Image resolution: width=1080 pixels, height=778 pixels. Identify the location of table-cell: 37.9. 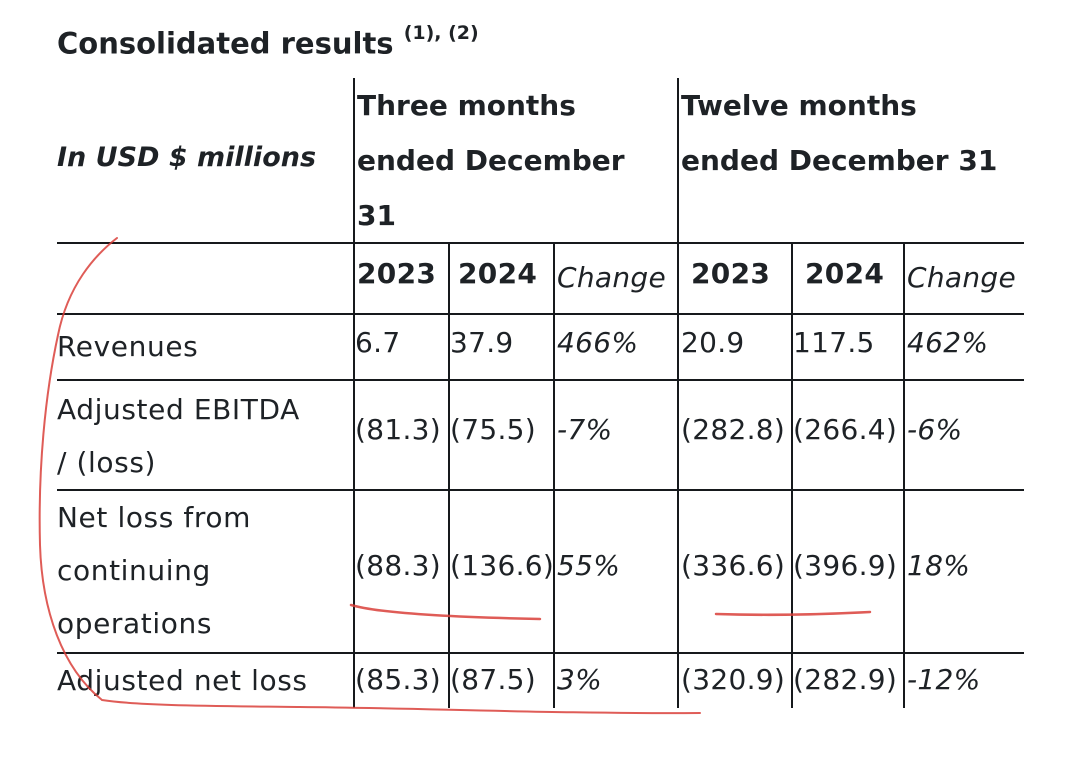
(482, 342).